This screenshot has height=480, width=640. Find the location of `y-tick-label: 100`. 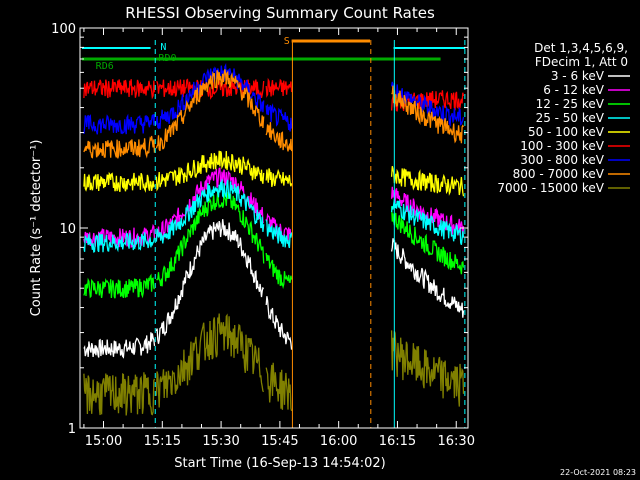

y-tick-label: 100 is located at coordinates (63, 29).